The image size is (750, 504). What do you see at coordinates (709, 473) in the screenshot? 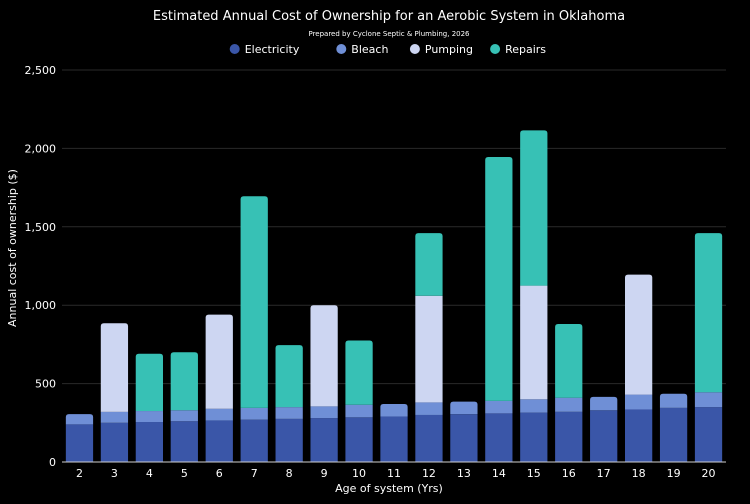
I see `x-tick-label: 20` at bounding box center [709, 473].